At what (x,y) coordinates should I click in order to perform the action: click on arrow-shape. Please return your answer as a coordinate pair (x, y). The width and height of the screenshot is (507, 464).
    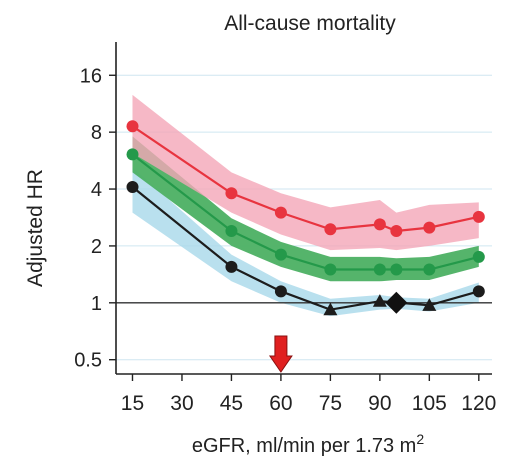
    Looking at the image, I should click on (280, 354).